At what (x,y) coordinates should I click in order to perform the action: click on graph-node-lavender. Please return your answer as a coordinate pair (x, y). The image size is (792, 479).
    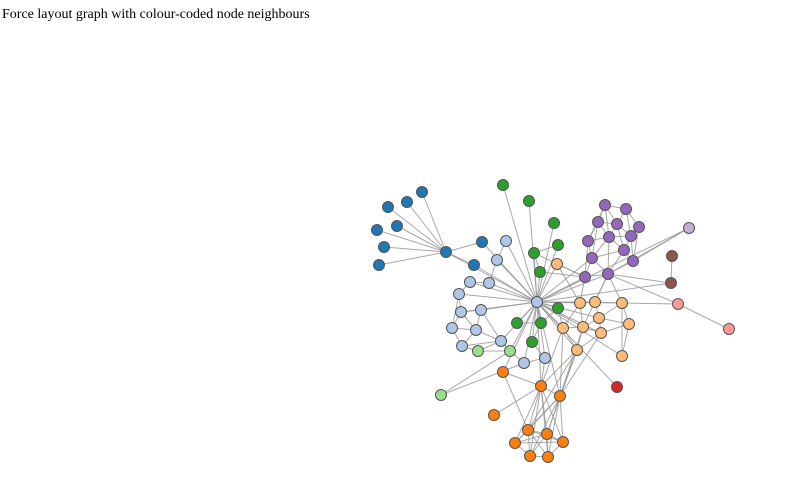
    Looking at the image, I should click on (689, 228).